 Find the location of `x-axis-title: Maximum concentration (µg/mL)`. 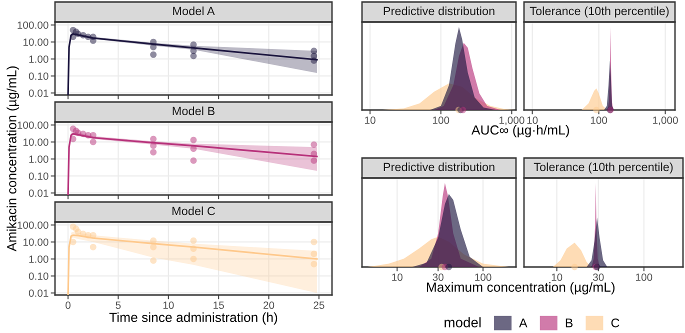

x-axis-title: Maximum concentration (µg/mL) is located at coordinates (520, 288).